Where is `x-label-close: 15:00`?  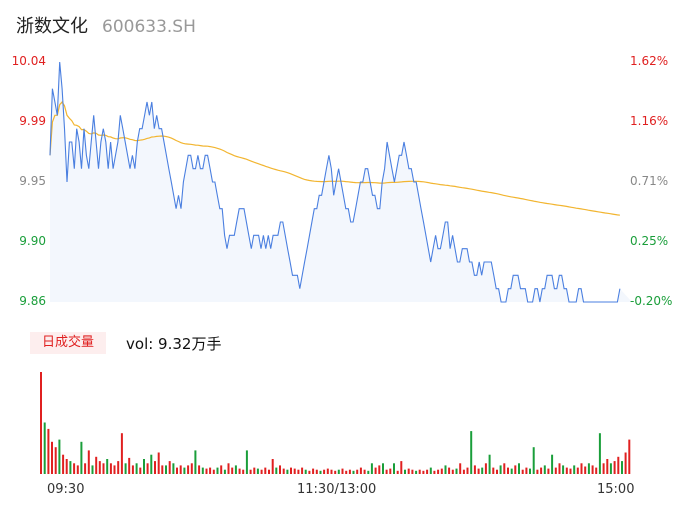
x-label-close: 15:00 is located at coordinates (616, 489).